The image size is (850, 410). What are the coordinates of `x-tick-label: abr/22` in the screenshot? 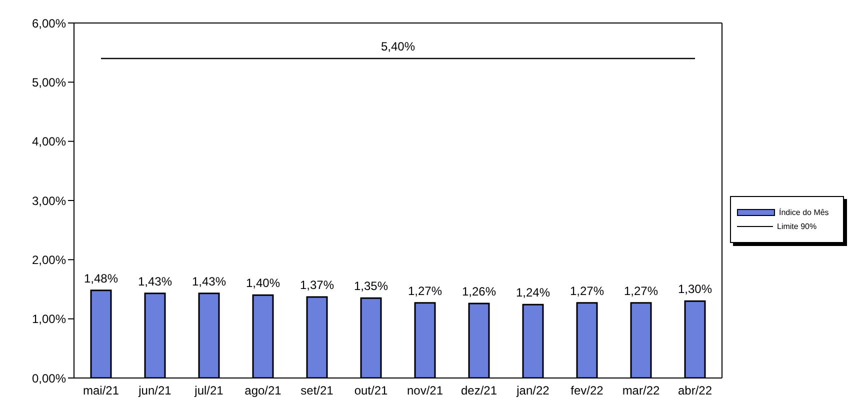 It's located at (695, 391).